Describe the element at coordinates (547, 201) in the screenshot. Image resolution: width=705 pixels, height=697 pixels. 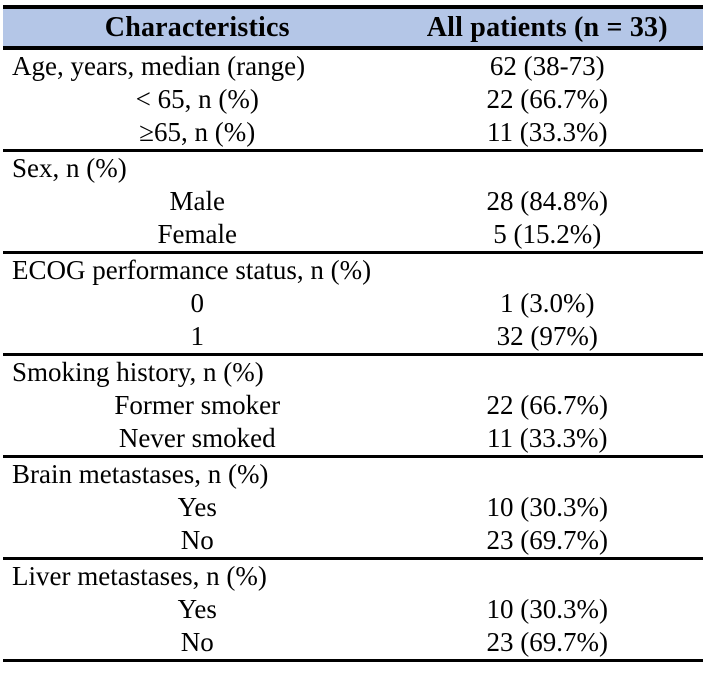
I see `row-value-sex-male: 28 (84.8%)` at that location.